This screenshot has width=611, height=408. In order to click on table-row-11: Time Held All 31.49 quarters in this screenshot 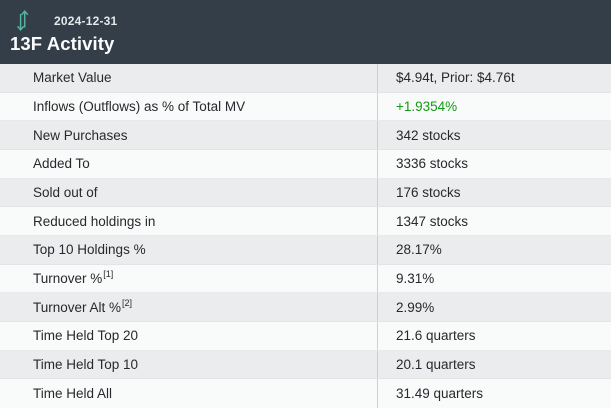, I will do `click(305, 393)`.